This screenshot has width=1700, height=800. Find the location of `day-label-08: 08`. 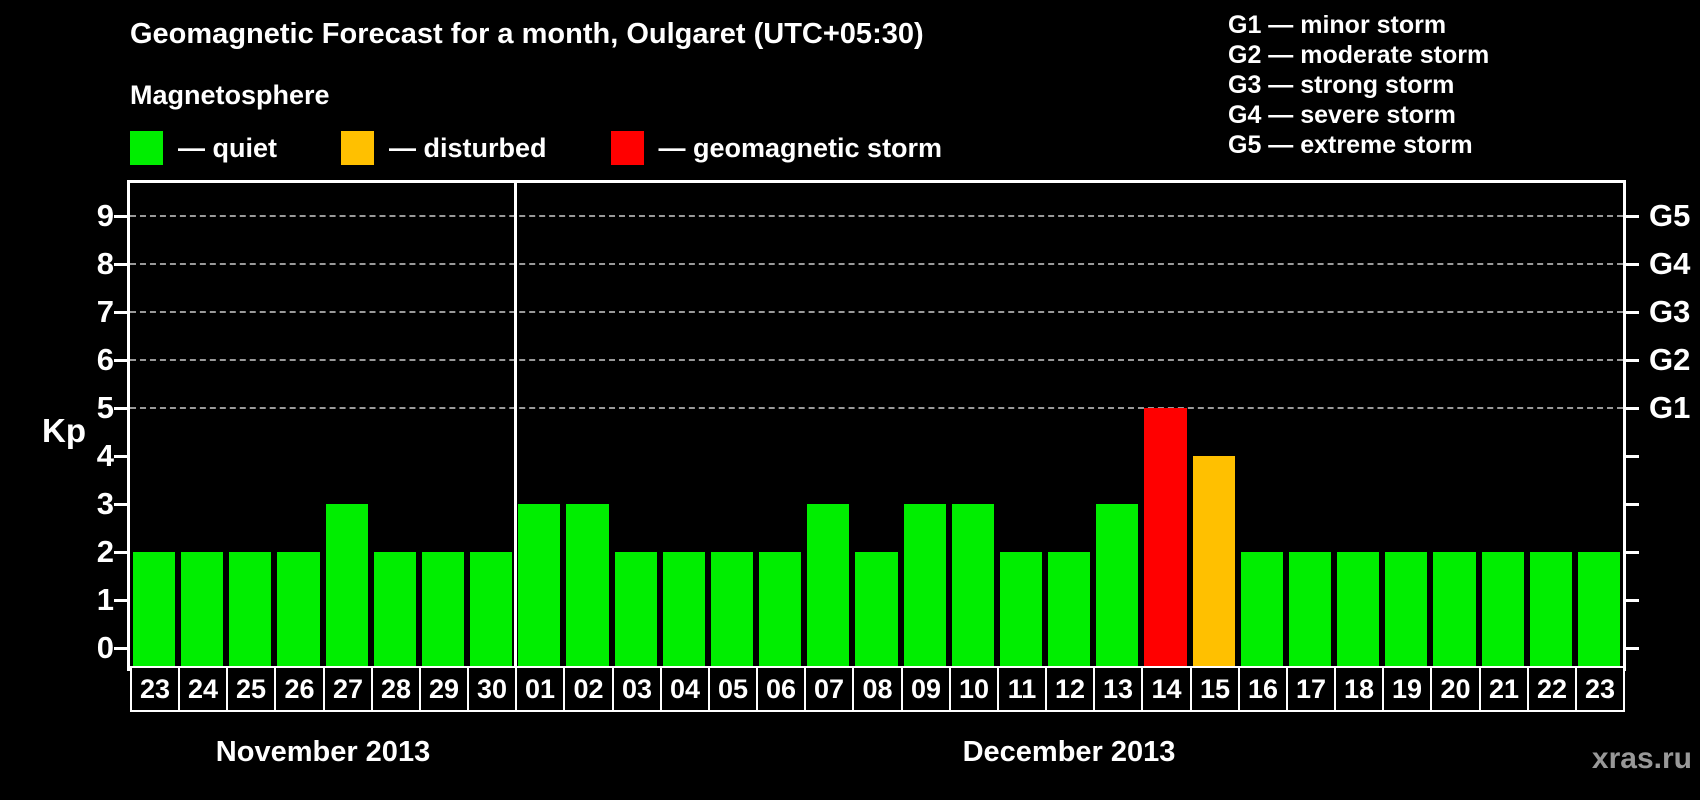

day-label-08: 08 is located at coordinates (877, 689).